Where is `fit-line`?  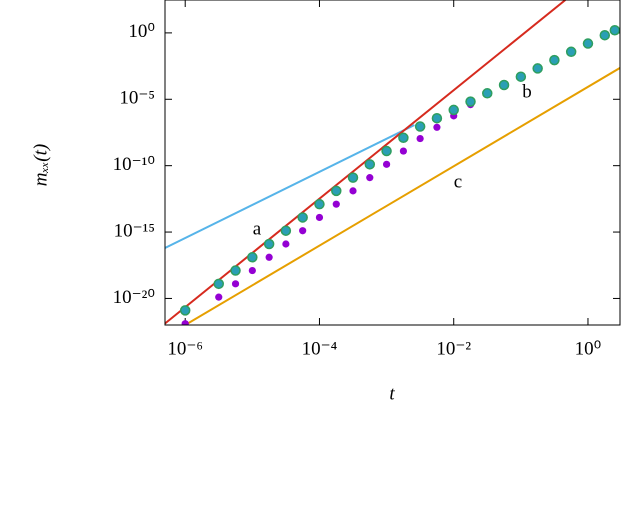
fit-line is located at coordinates (290, 186).